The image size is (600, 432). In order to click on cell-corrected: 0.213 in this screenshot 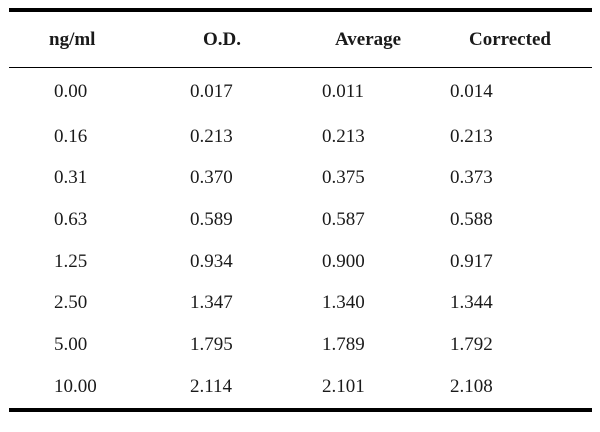, I will do `click(471, 136)`.